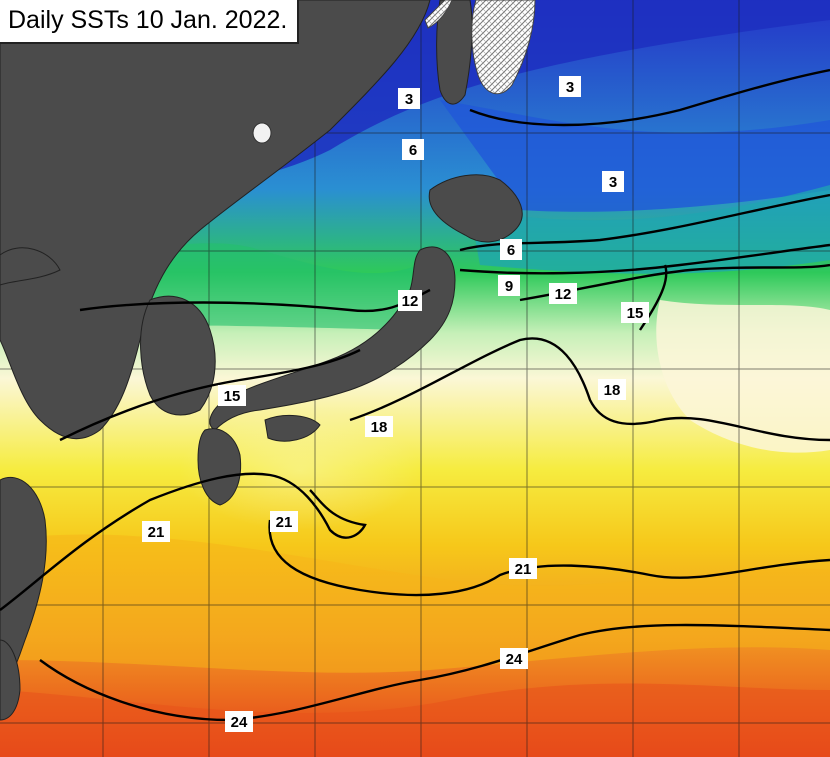 Image resolution: width=830 pixels, height=757 pixels. I want to click on contour-label-9: 9, so click(509, 285).